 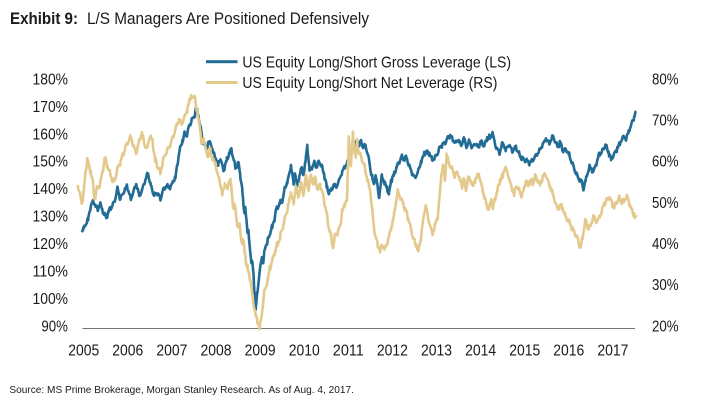 I want to click on svg-text: 120%, so click(x=51, y=244).